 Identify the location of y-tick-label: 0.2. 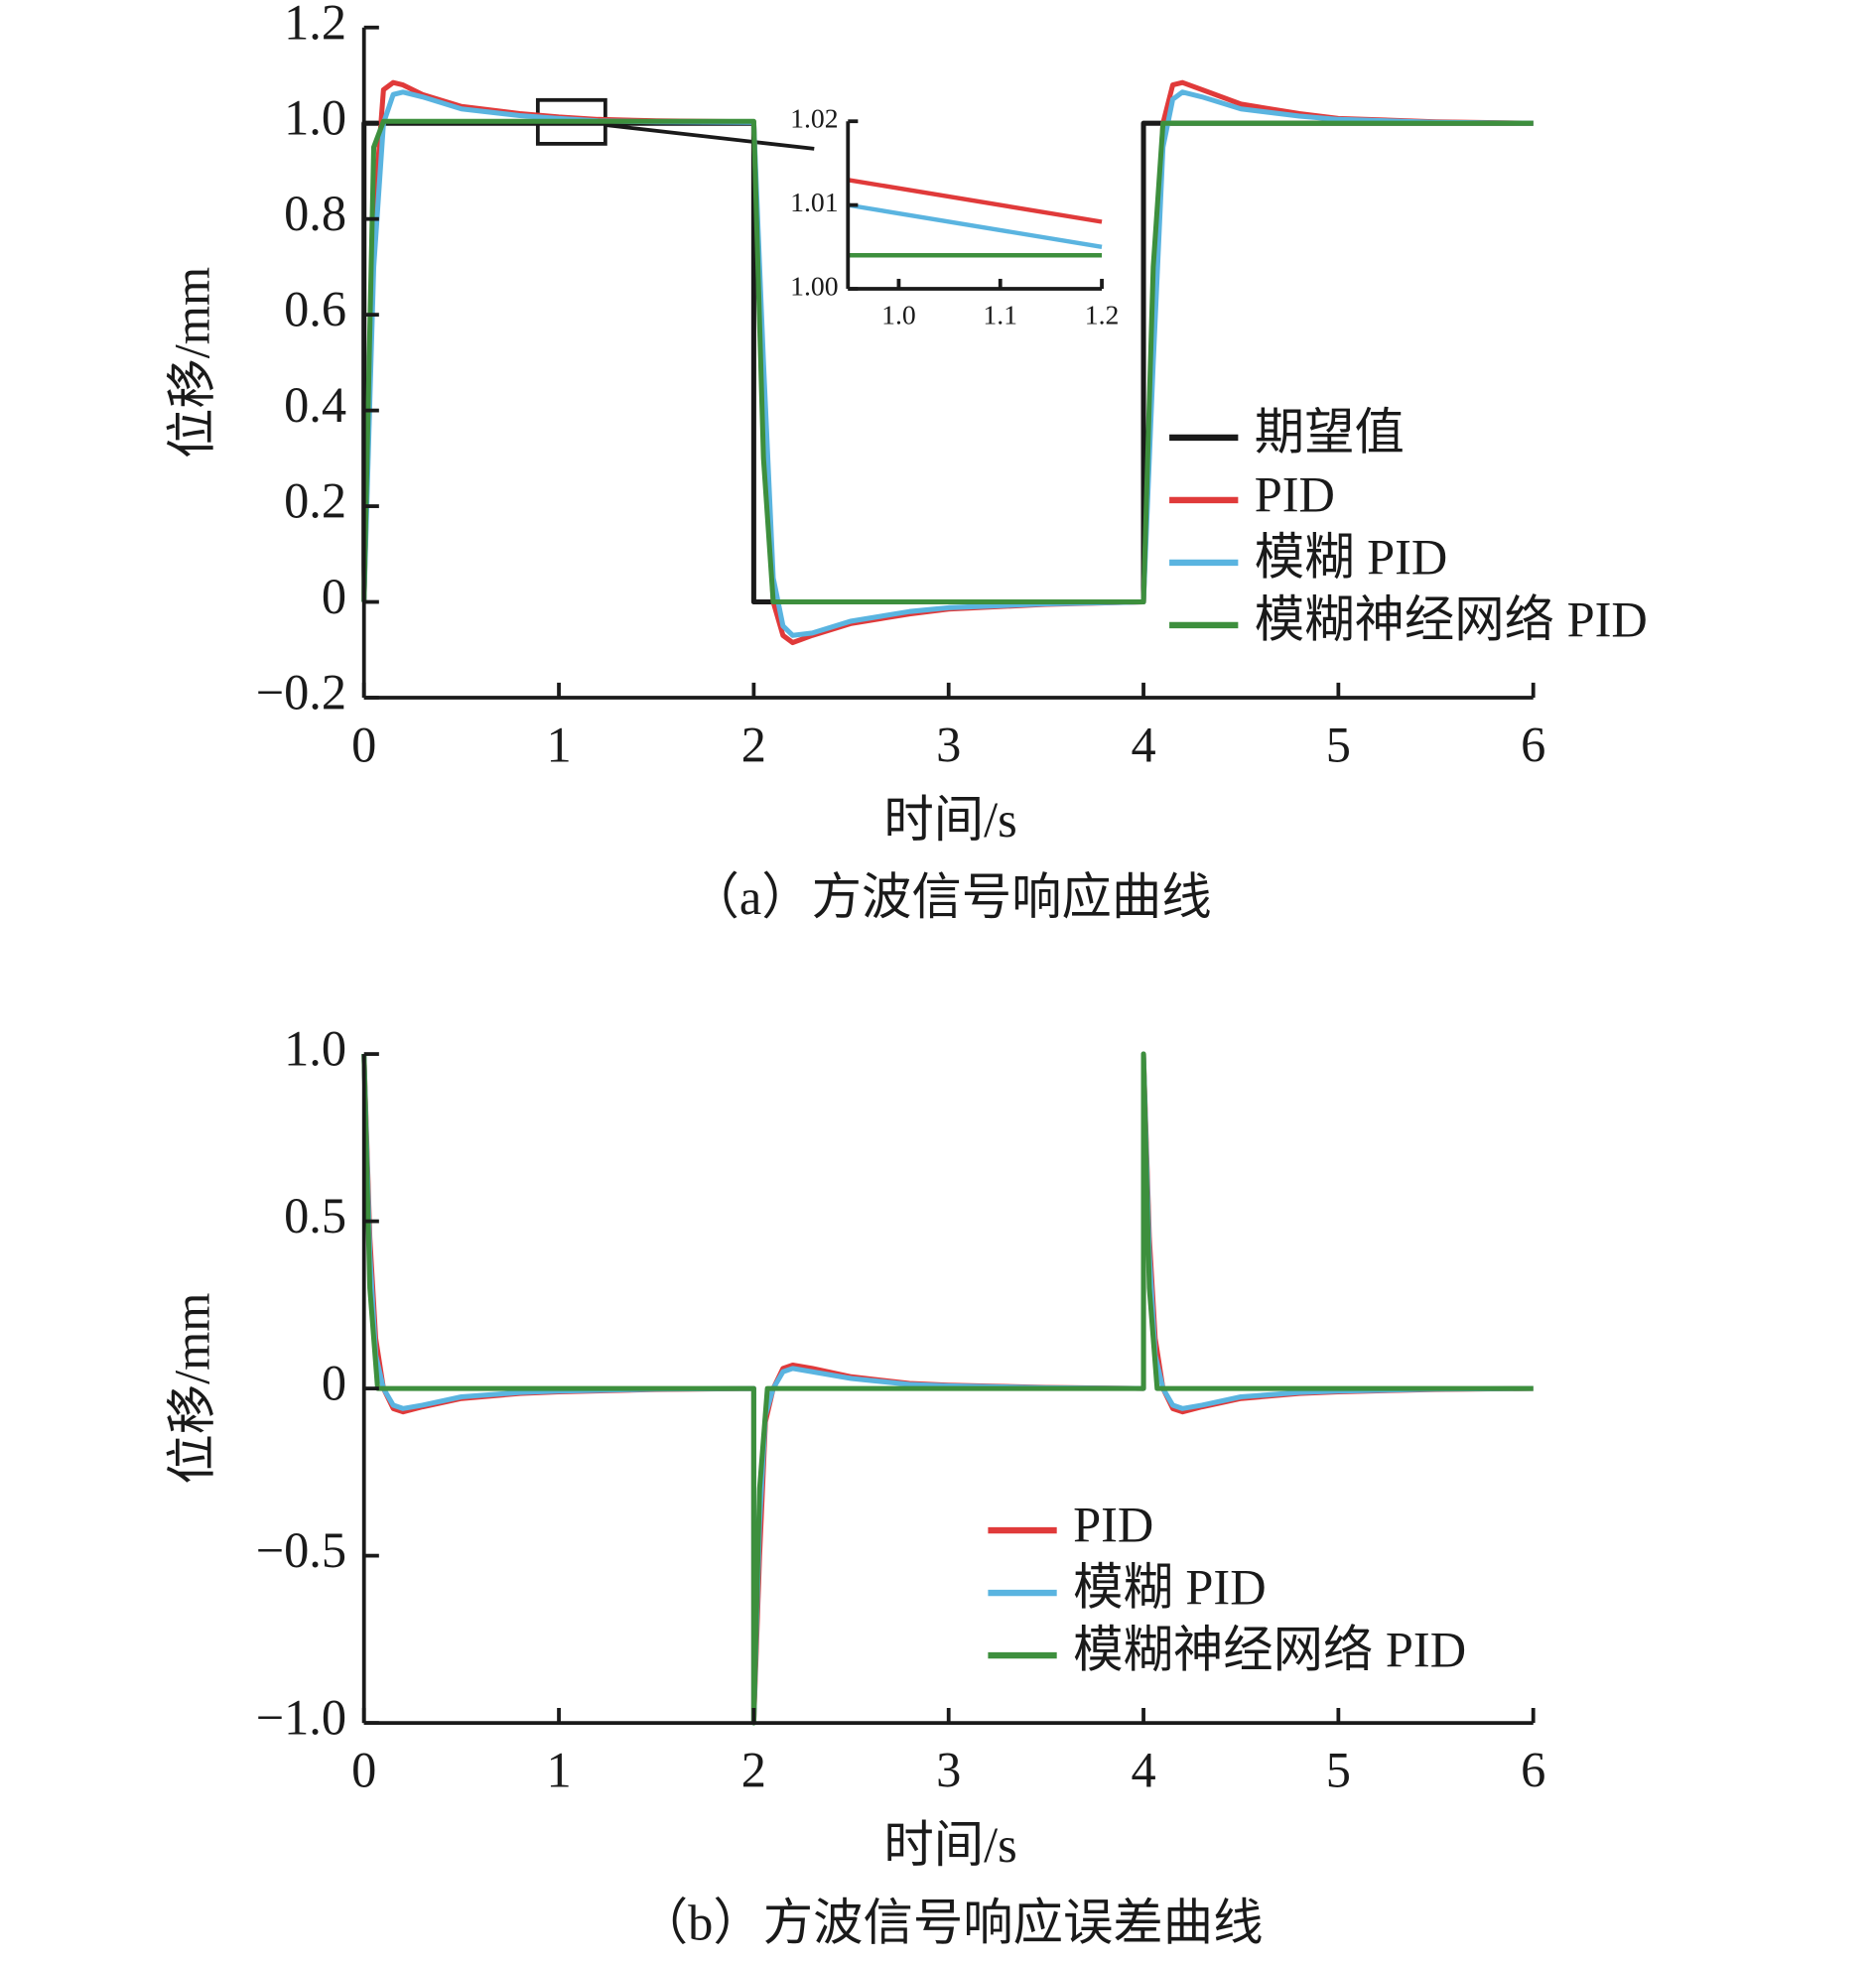
(315, 501).